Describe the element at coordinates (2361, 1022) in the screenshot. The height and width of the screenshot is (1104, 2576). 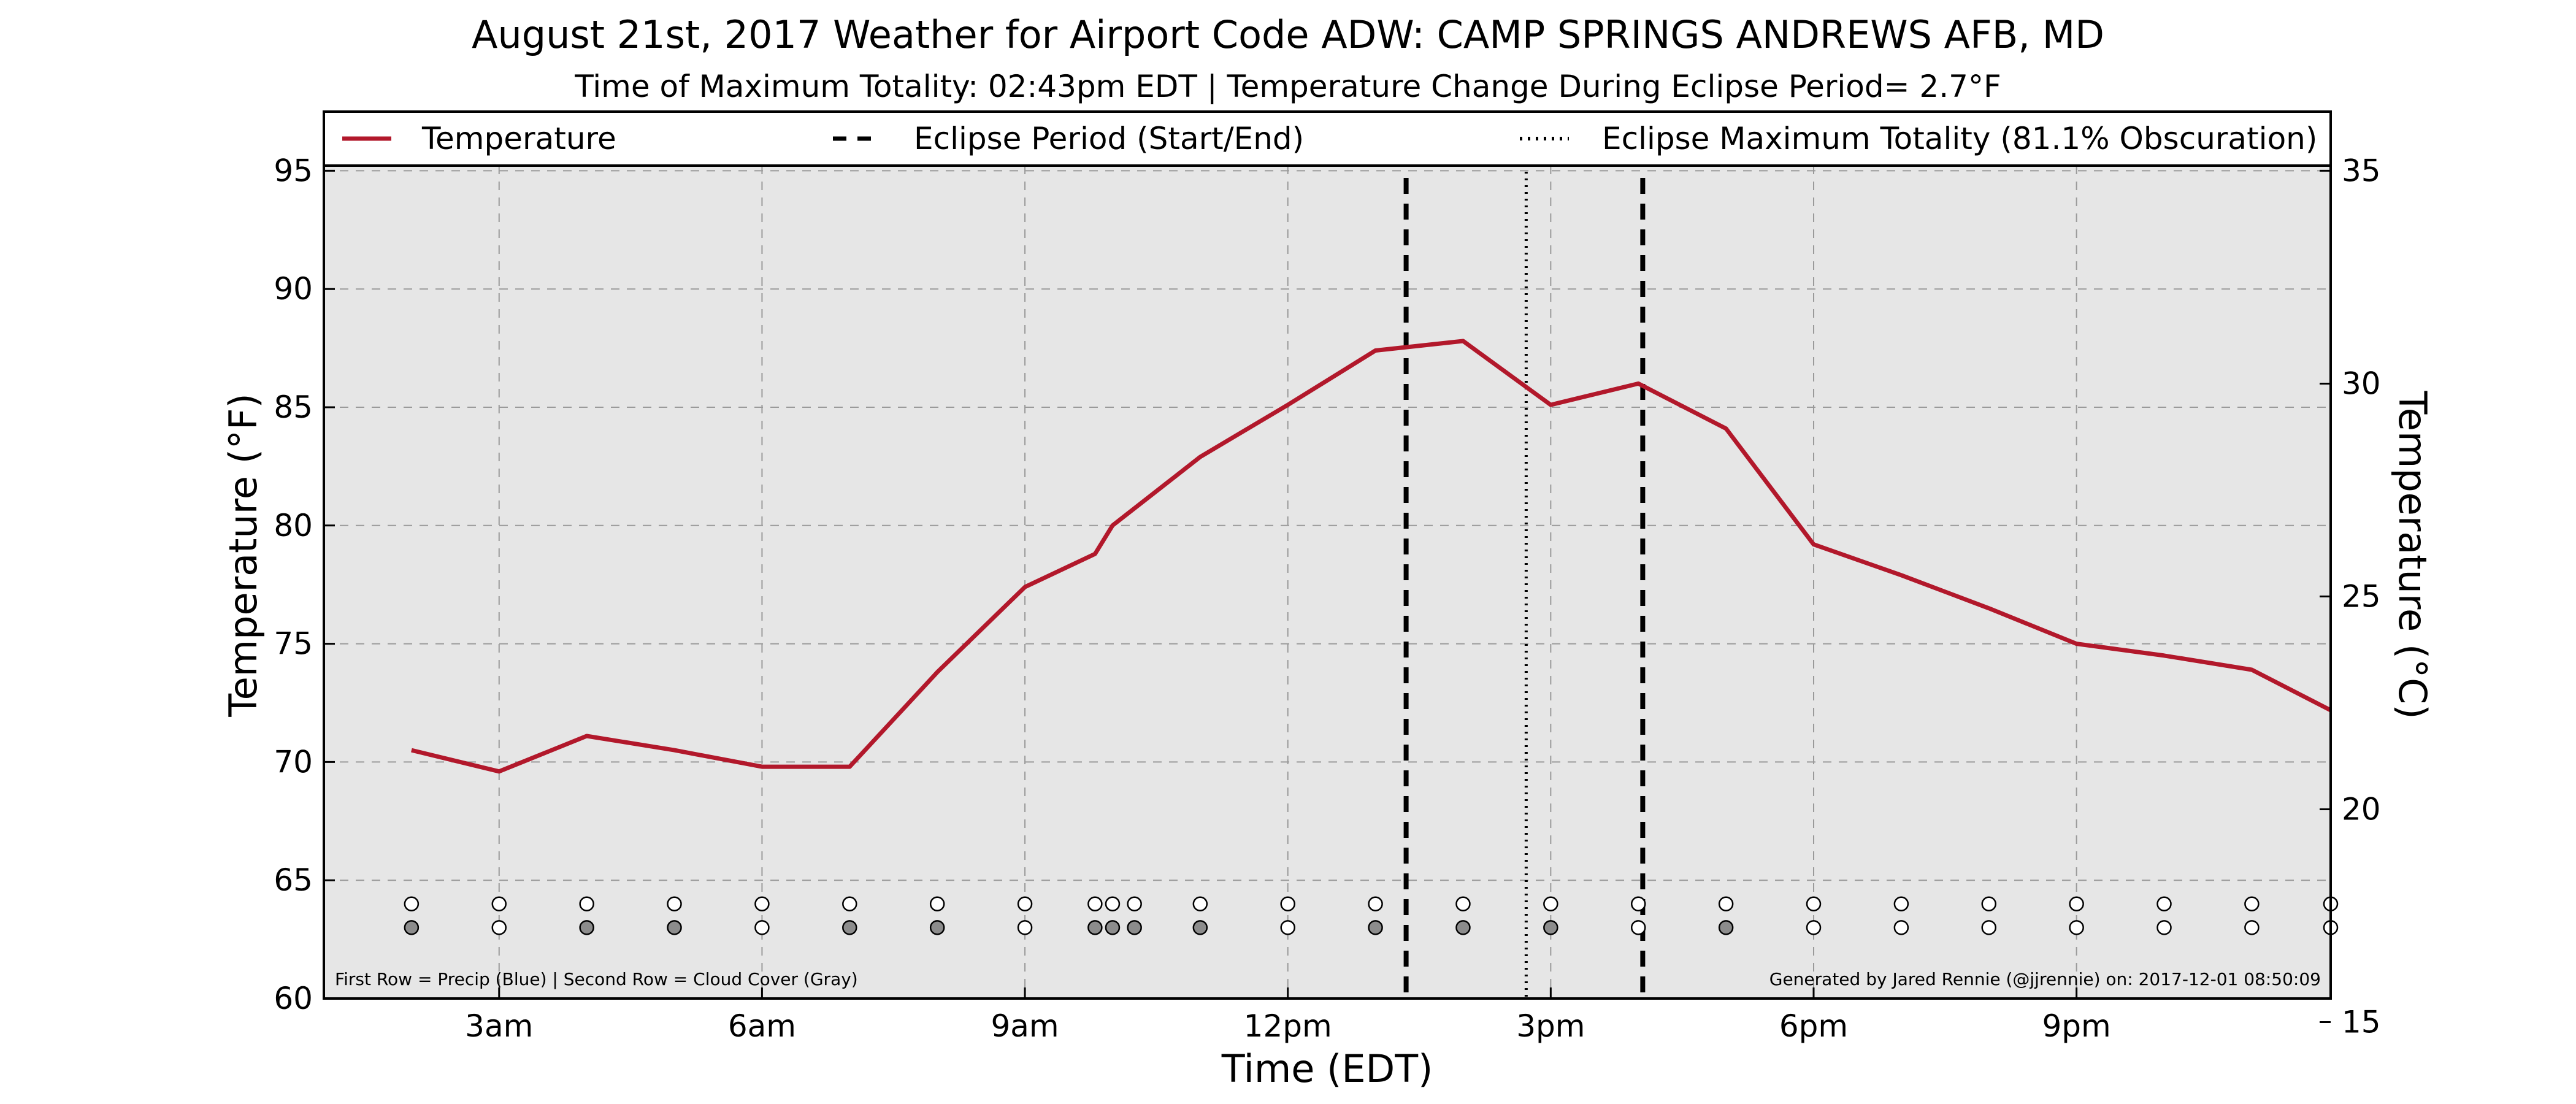
I see `y-tick-label-right: 15` at that location.